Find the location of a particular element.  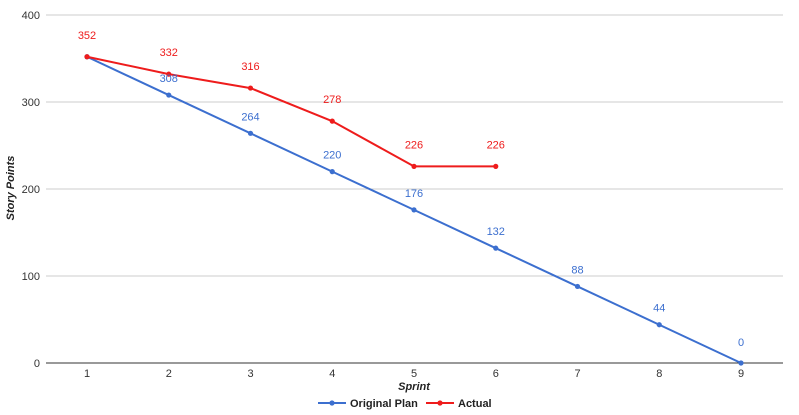

data-label-actual-sprint-3: 316 is located at coordinates (250, 67).